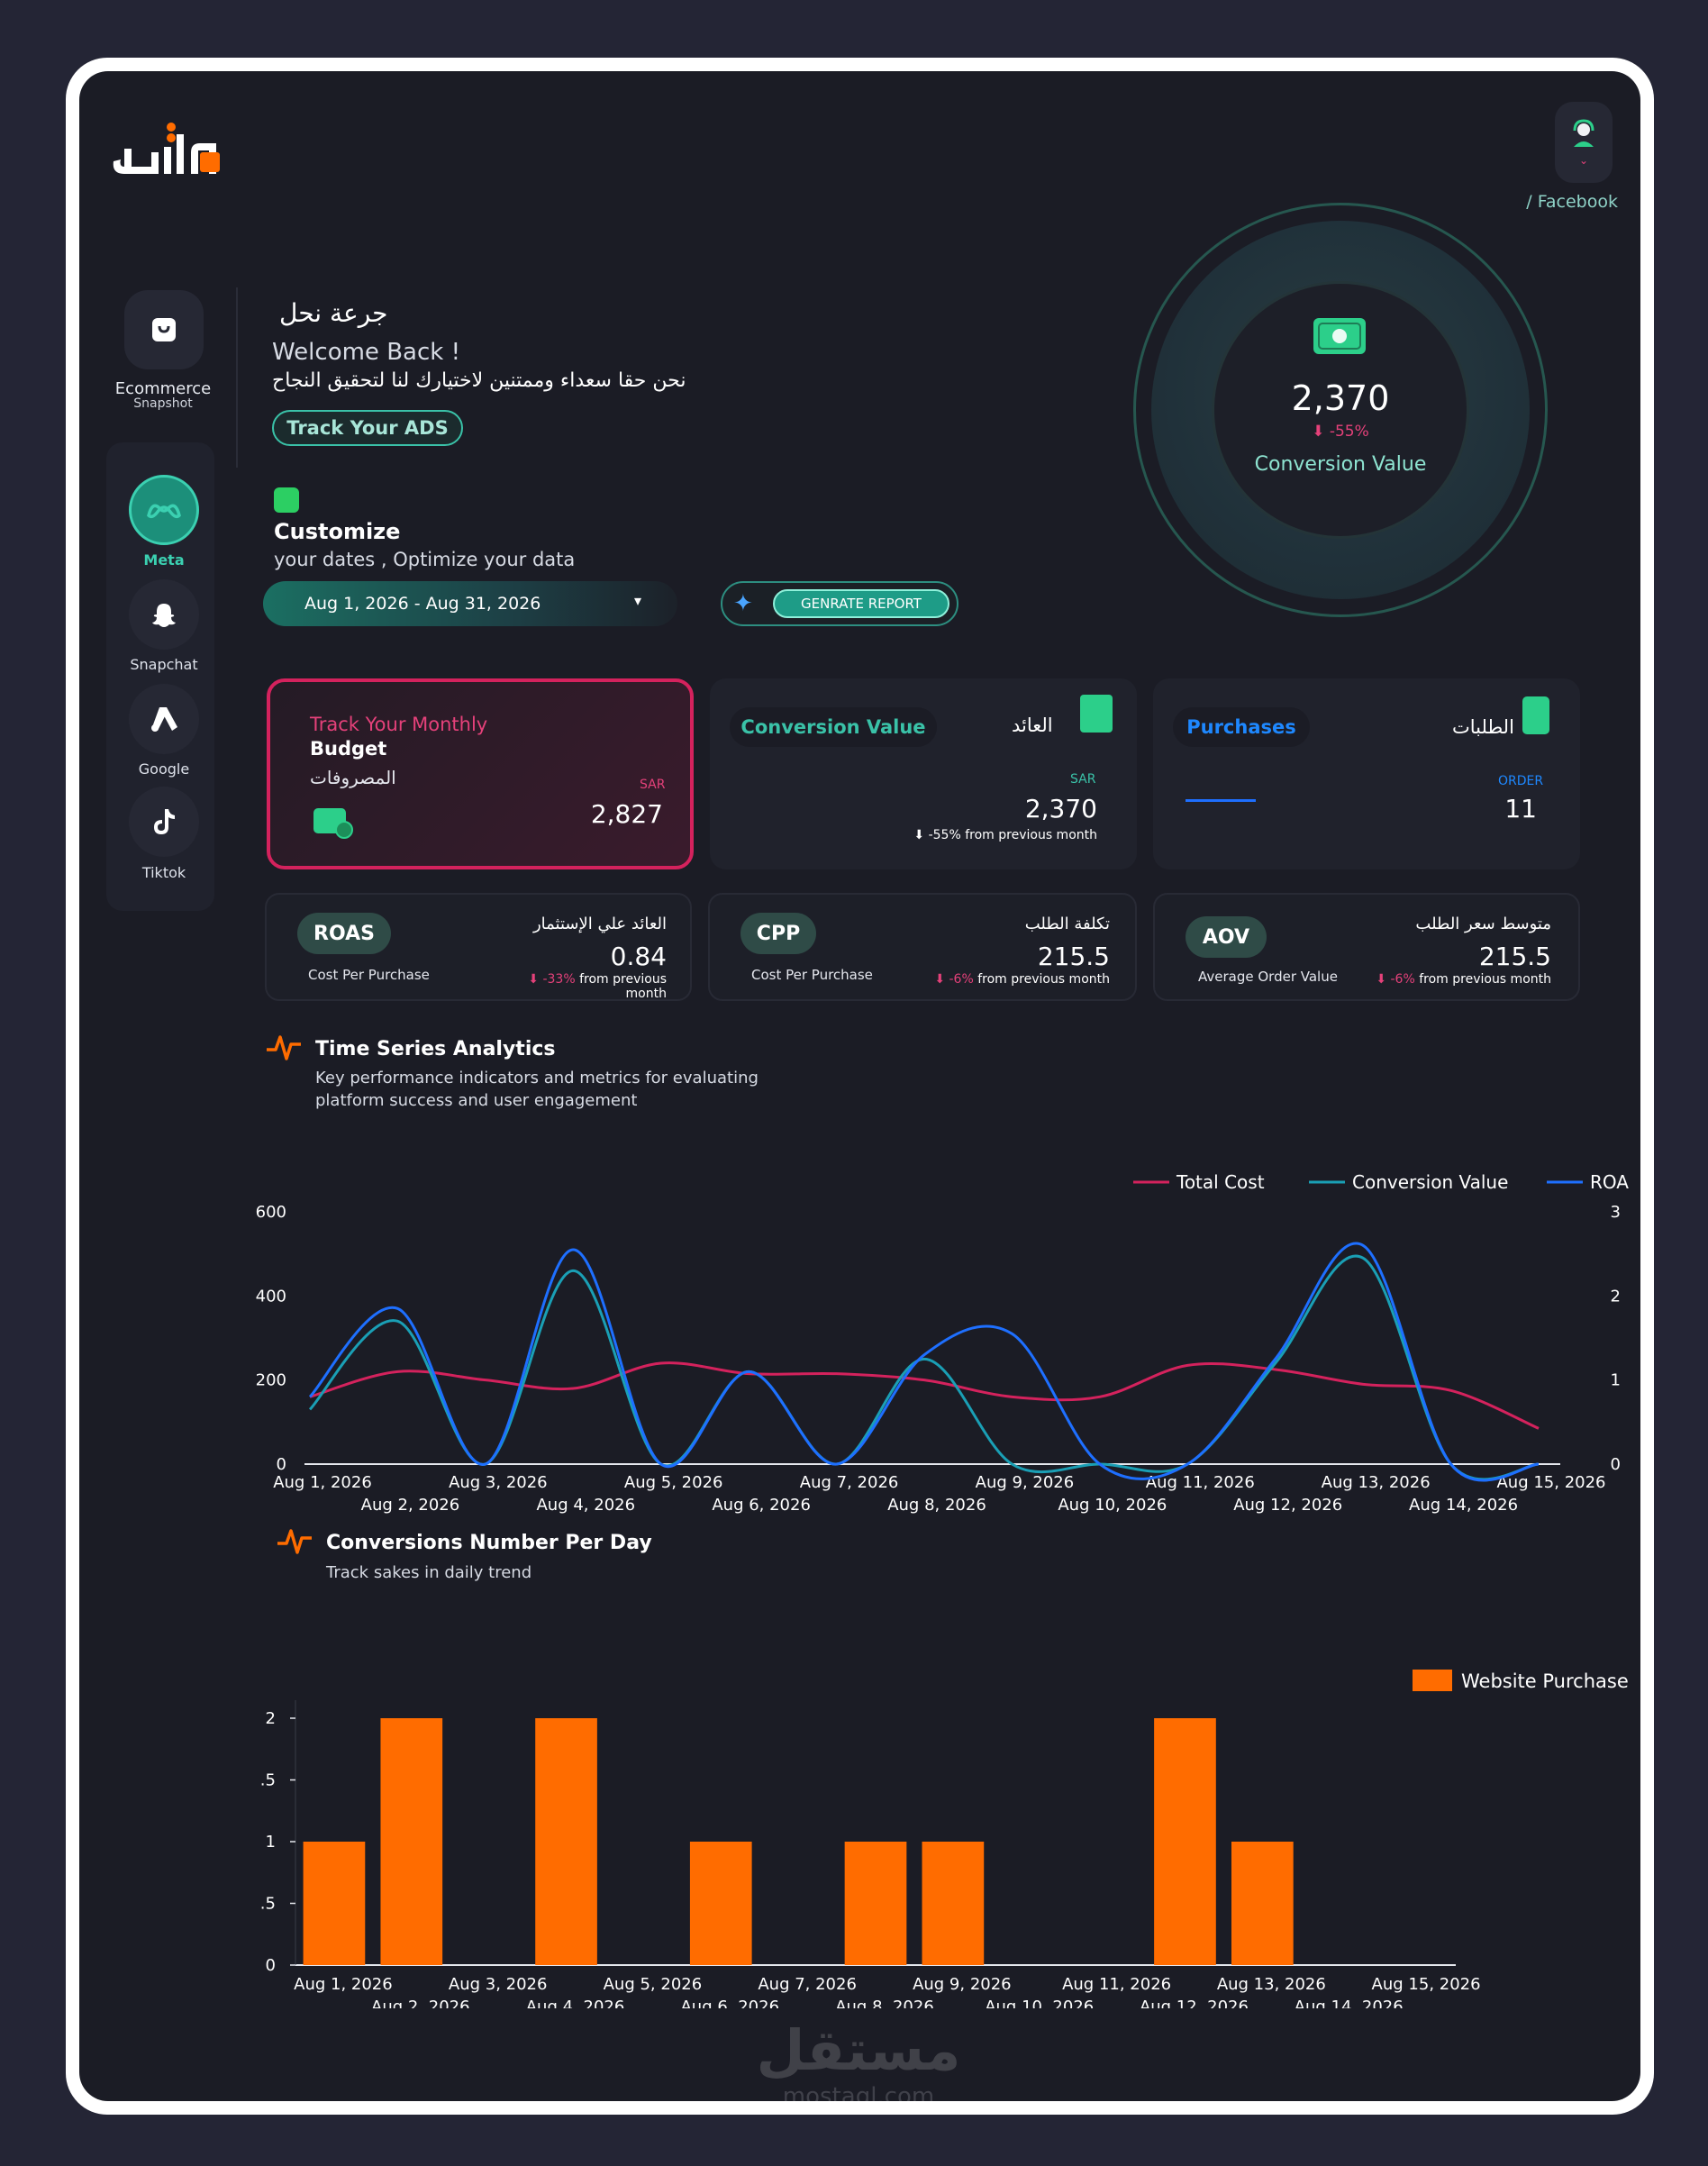 This screenshot has width=1708, height=2166. I want to click on snapshot-label: Snapshot, so click(163, 403).